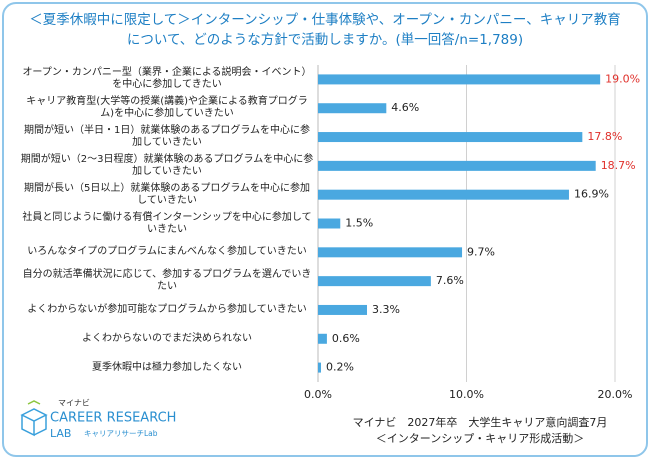  Describe the element at coordinates (405, 107) in the screenshot. I see `value-label: 4.6%` at that location.